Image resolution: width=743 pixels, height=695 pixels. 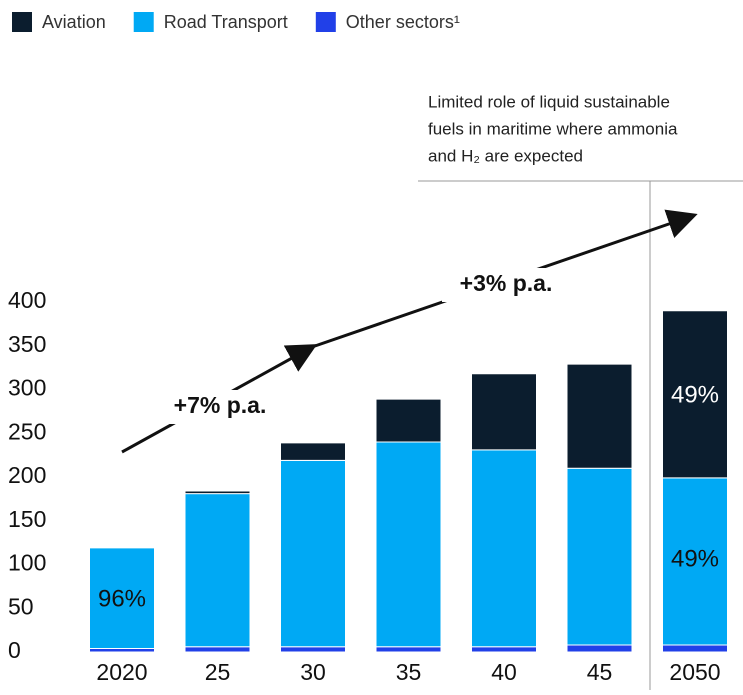 What do you see at coordinates (600, 672) in the screenshot?
I see `x-tick-label: 45` at bounding box center [600, 672].